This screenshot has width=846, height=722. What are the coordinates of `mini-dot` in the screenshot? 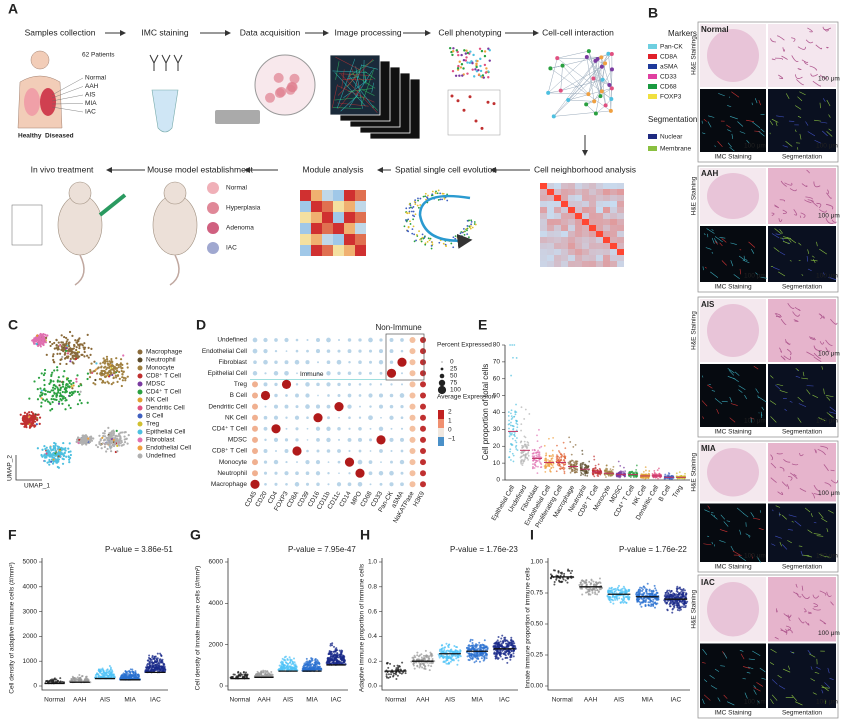 It's located at (452, 96).